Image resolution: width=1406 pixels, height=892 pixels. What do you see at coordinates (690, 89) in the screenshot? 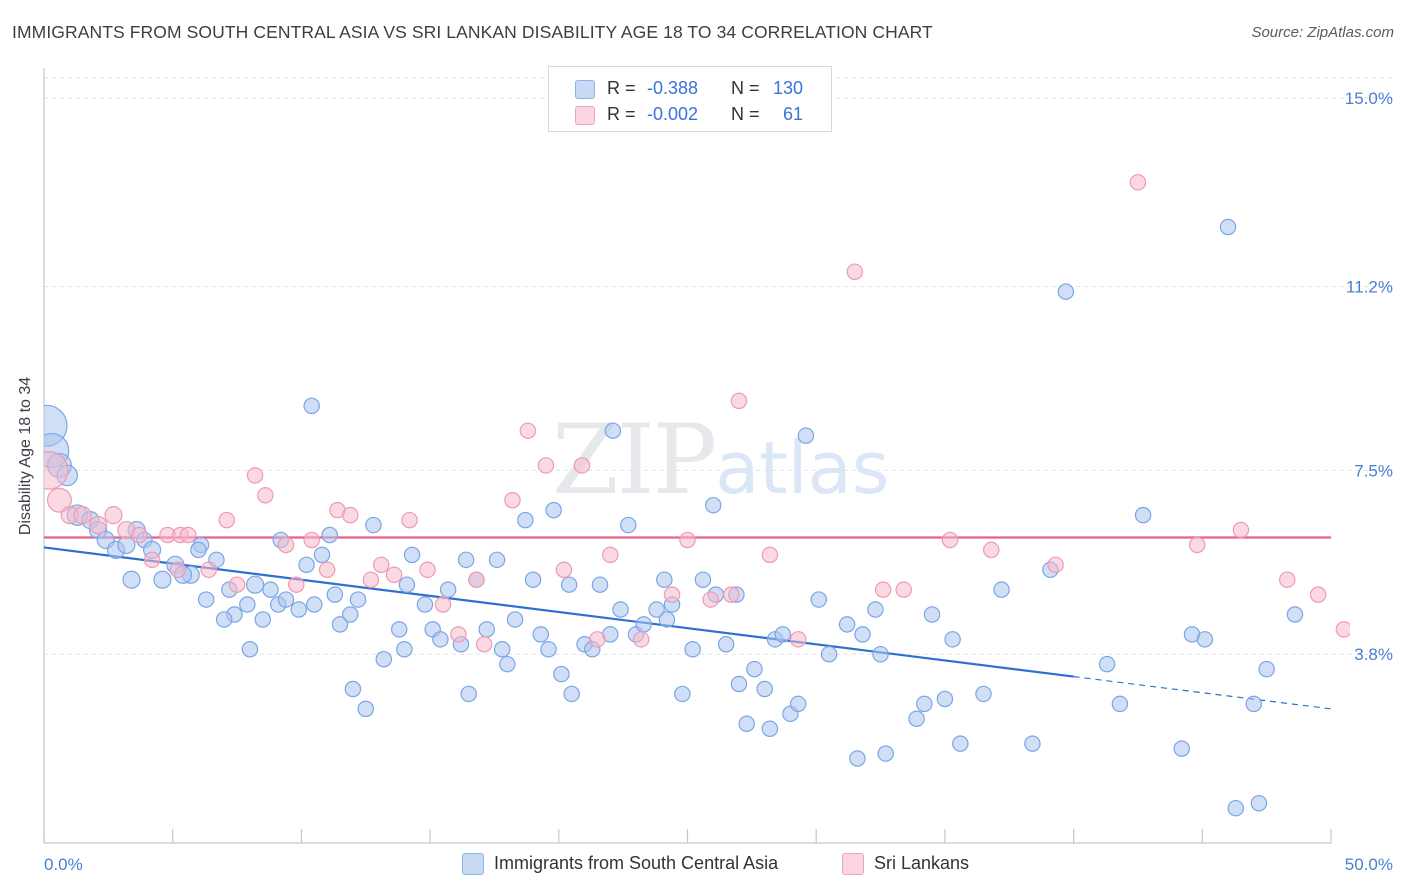
I see `legend-row-south-central-asia: R = -0.388 N = 130` at bounding box center [690, 89].